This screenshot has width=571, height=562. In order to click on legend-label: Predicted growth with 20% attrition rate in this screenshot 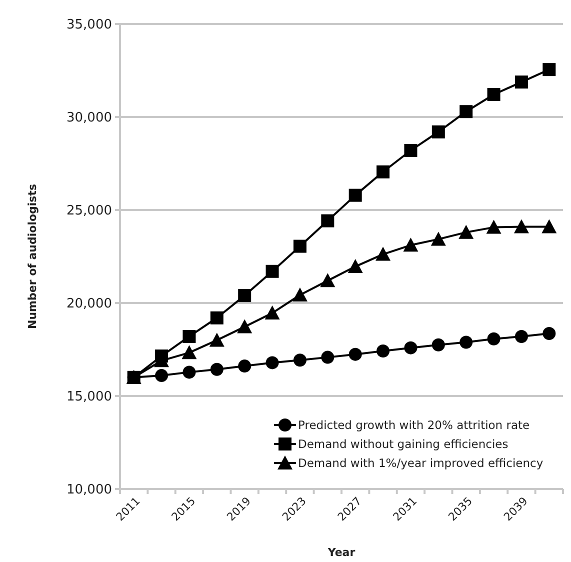, I will do `click(414, 425)`.